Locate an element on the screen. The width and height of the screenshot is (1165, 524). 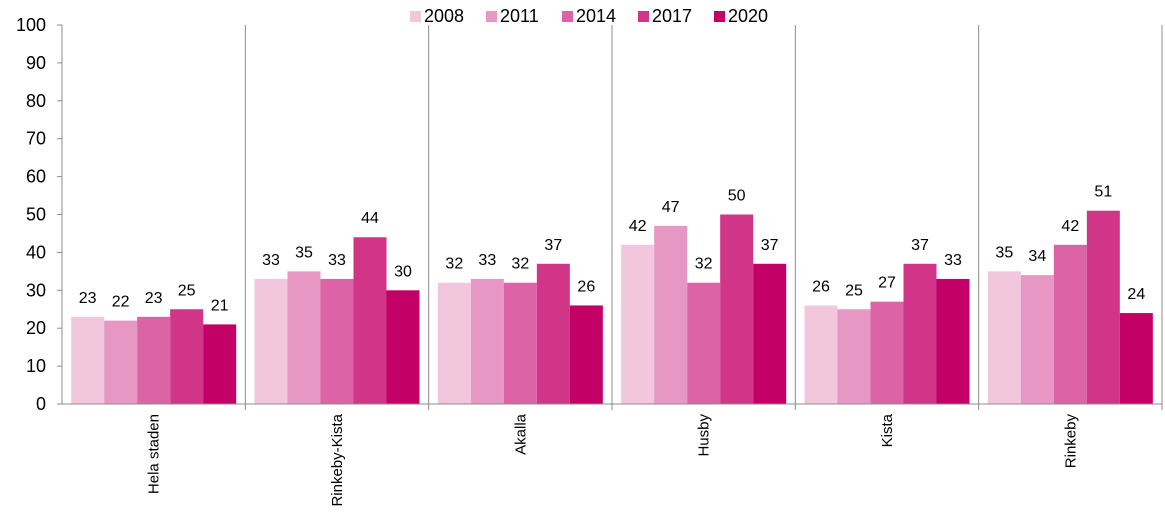
legend-label: 2020 is located at coordinates (748, 16).